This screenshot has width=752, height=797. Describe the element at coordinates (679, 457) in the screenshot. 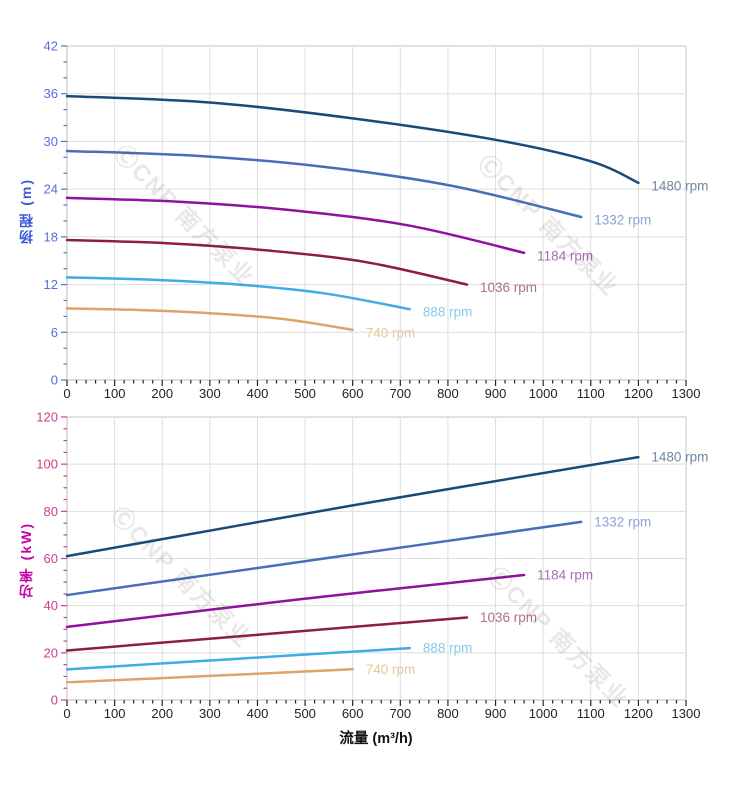

I see `curve-label-power-1480-rpm: 1480 rpm` at that location.